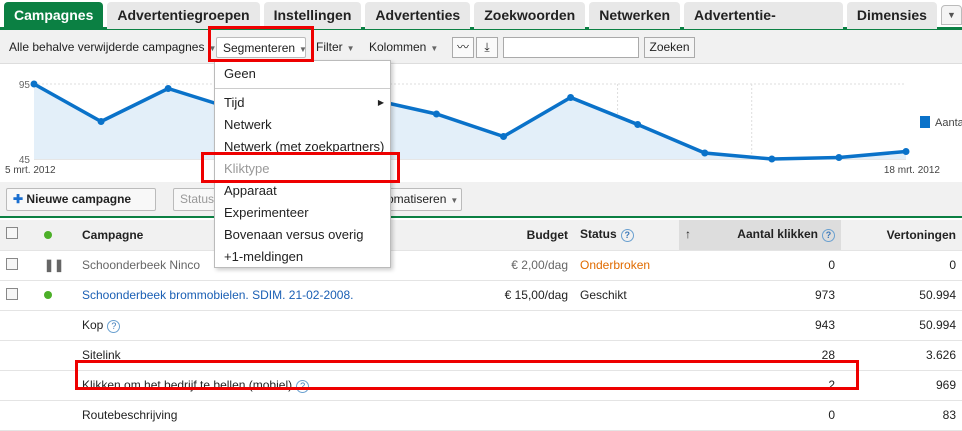  Describe the element at coordinates (312, 15) in the screenshot. I see `tab-instellingen: Instellingen` at that location.